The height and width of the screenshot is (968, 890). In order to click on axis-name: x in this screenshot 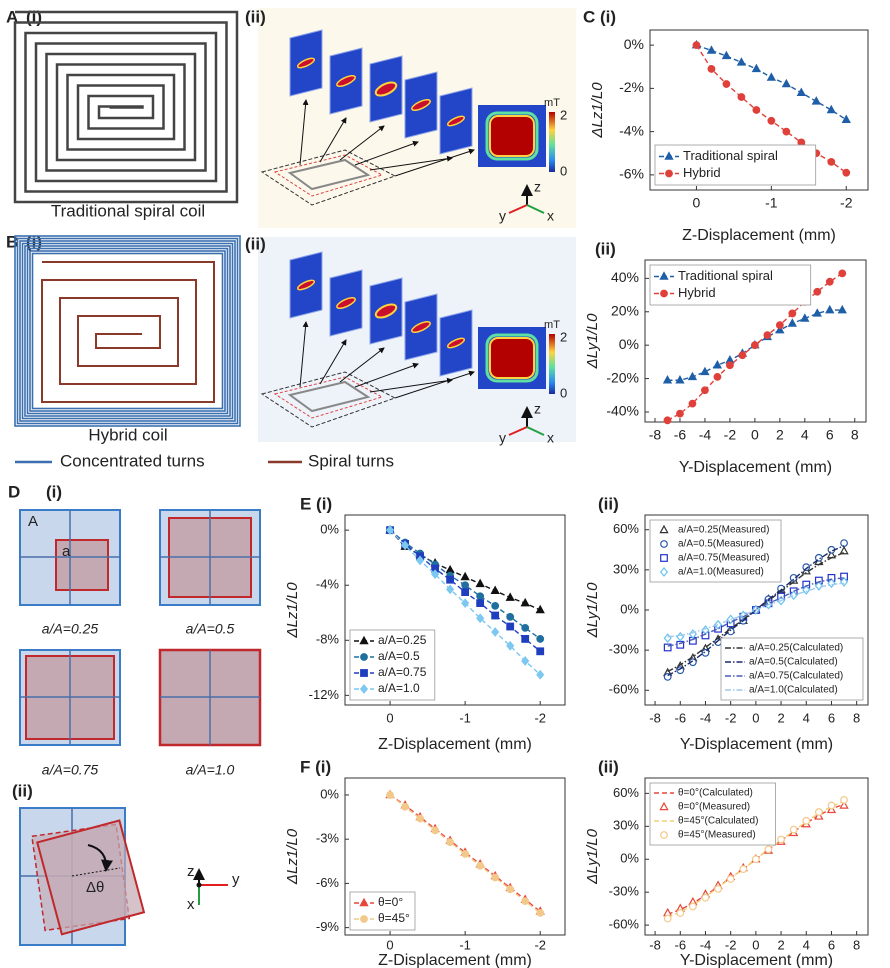, I will do `click(550, 438)`.